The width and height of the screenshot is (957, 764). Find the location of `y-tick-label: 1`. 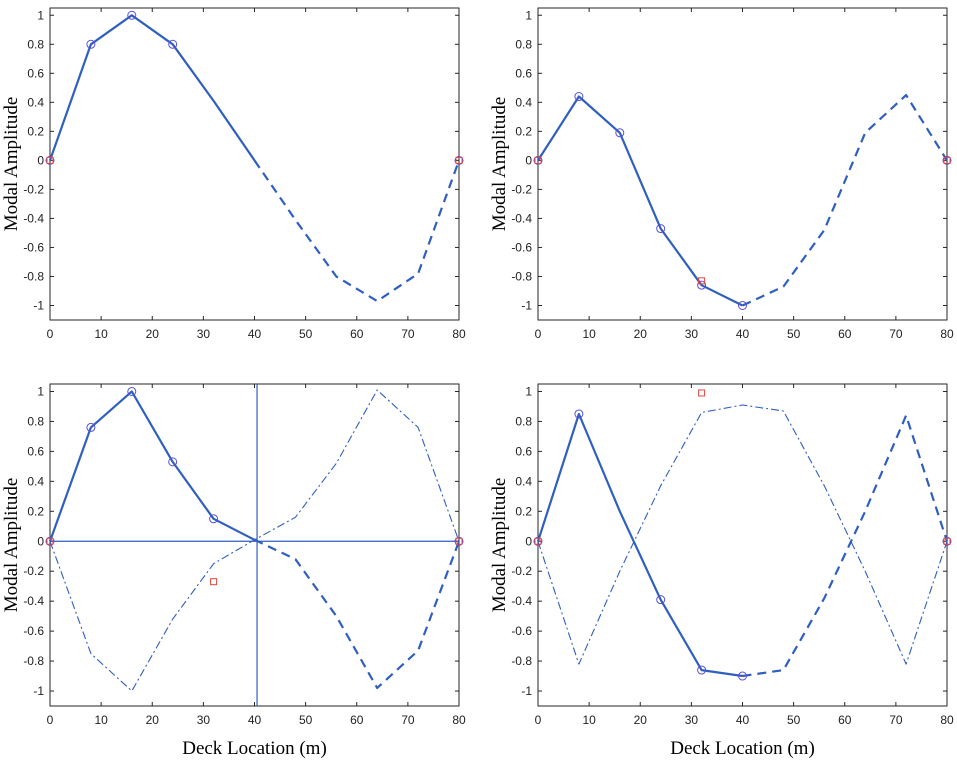

y-tick-label: 1 is located at coordinates (40, 391).